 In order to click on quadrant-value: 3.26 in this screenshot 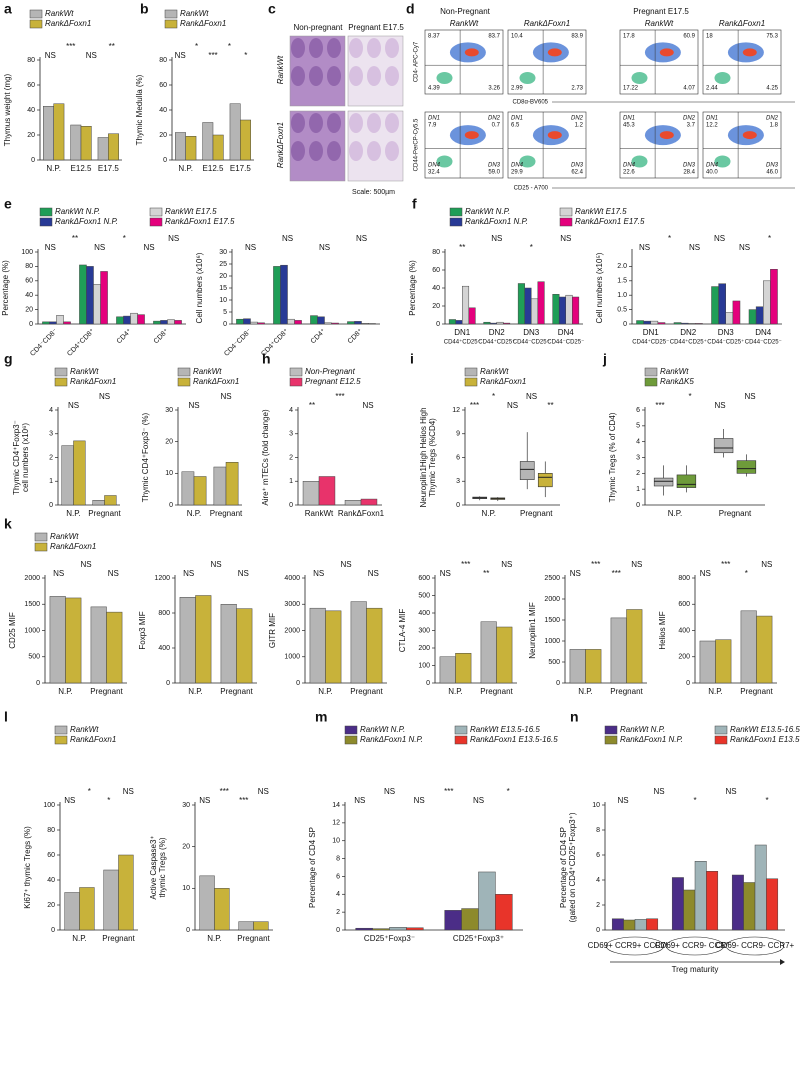, I will do `click(494, 89)`.